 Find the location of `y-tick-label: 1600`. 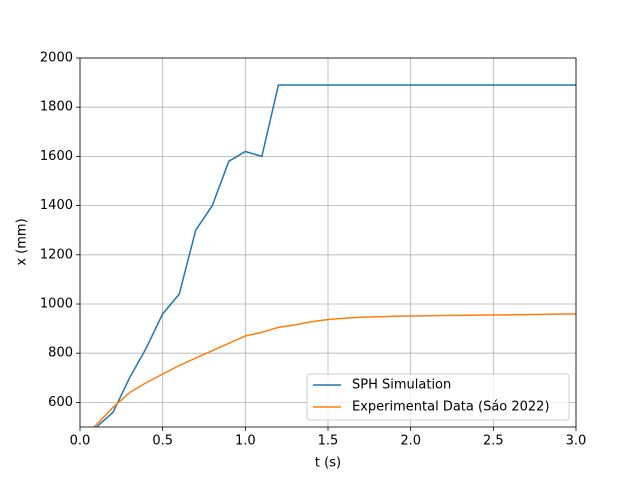

y-tick-label: 1600 is located at coordinates (56, 156).